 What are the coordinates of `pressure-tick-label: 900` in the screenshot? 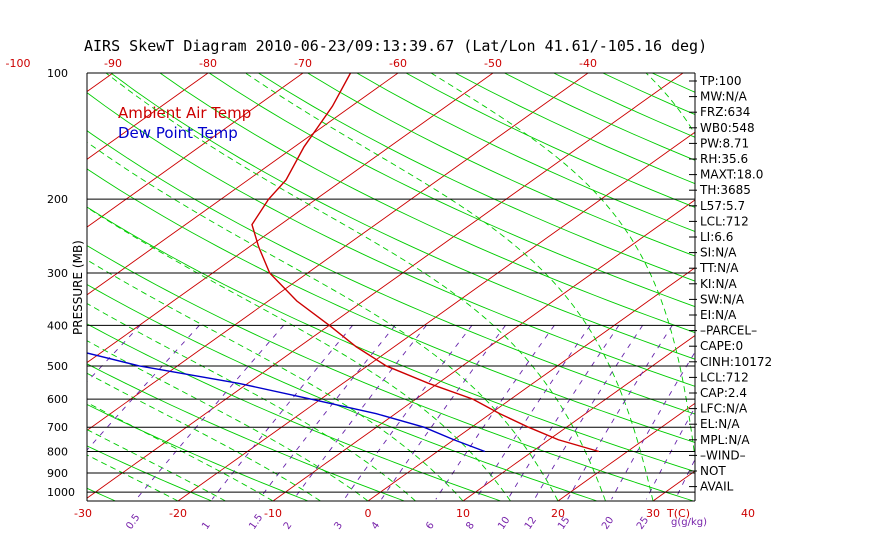 It's located at (57, 473).